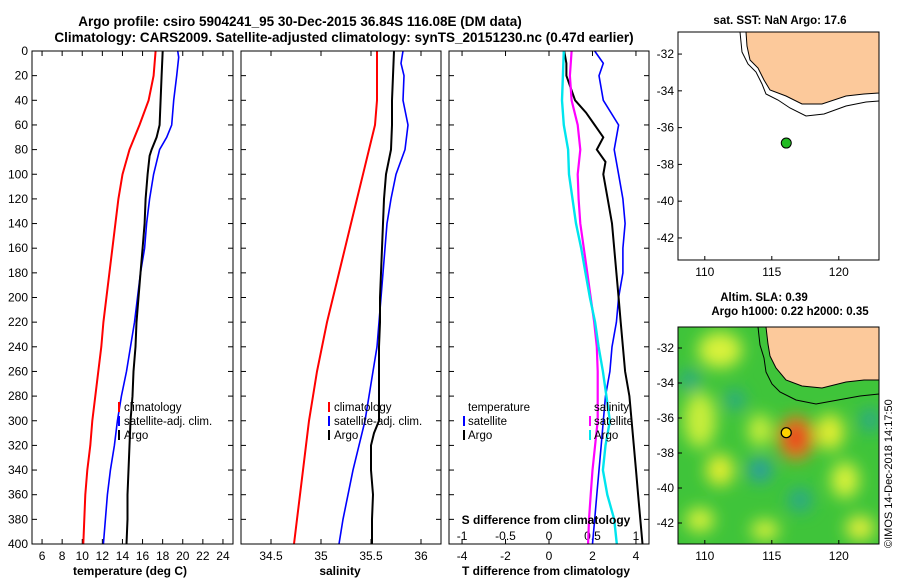 The image size is (900, 580). What do you see at coordinates (822, 358) in the screenshot?
I see `sla-map-land` at bounding box center [822, 358].